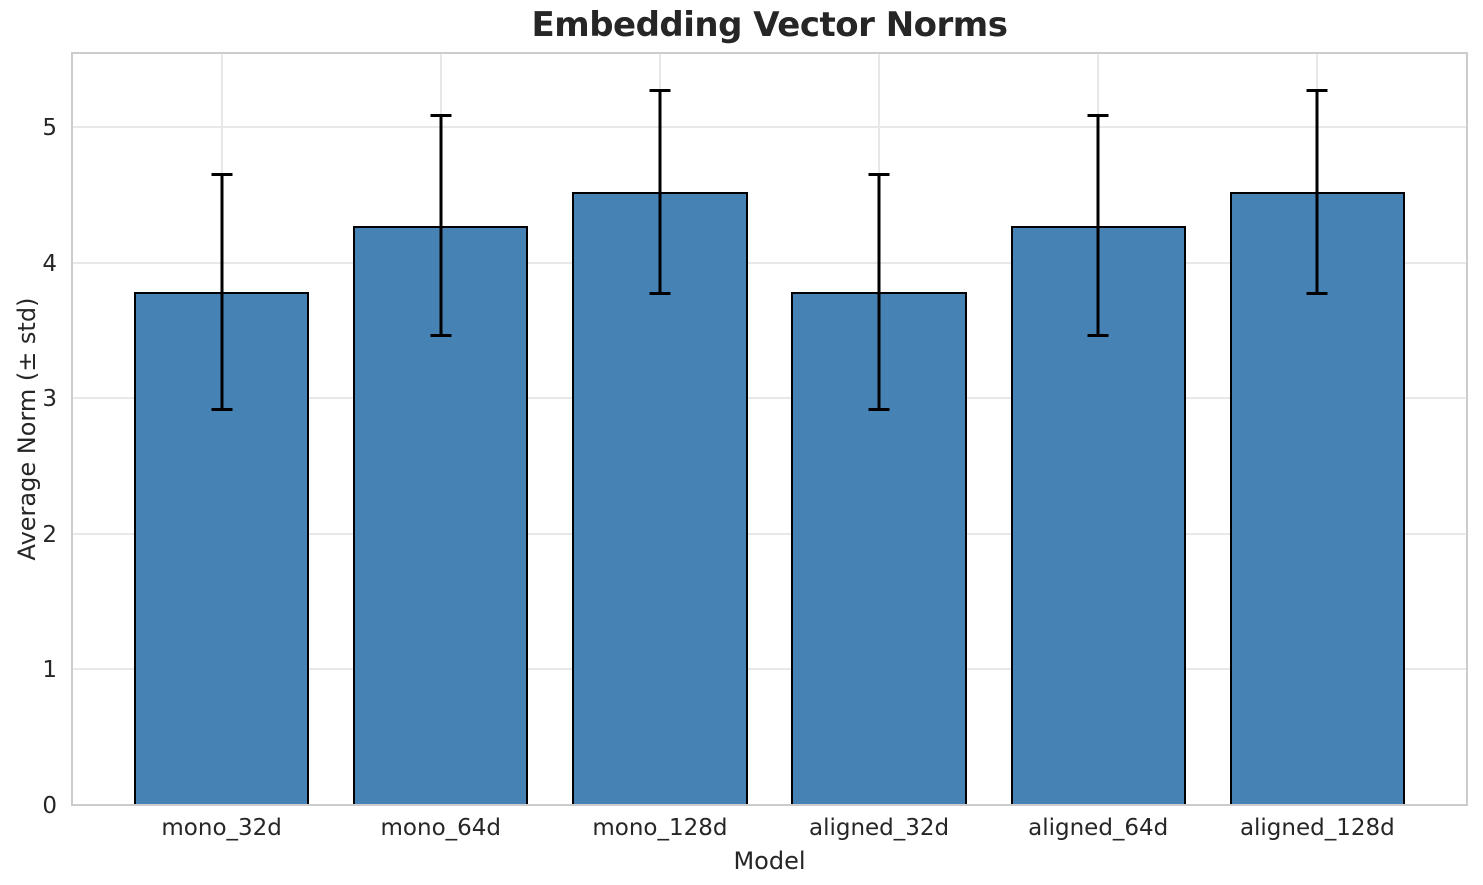 The height and width of the screenshot is (885, 1483). I want to click on x-tick-label: mono_128d, so click(660, 828).